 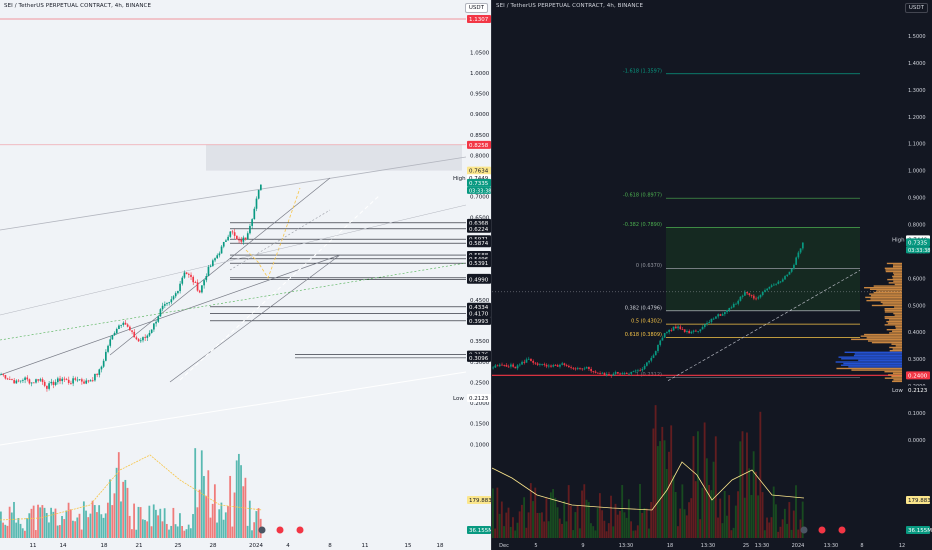 What do you see at coordinates (479, 306) in the screenshot?
I see `price-badge-bg` at bounding box center [479, 306].